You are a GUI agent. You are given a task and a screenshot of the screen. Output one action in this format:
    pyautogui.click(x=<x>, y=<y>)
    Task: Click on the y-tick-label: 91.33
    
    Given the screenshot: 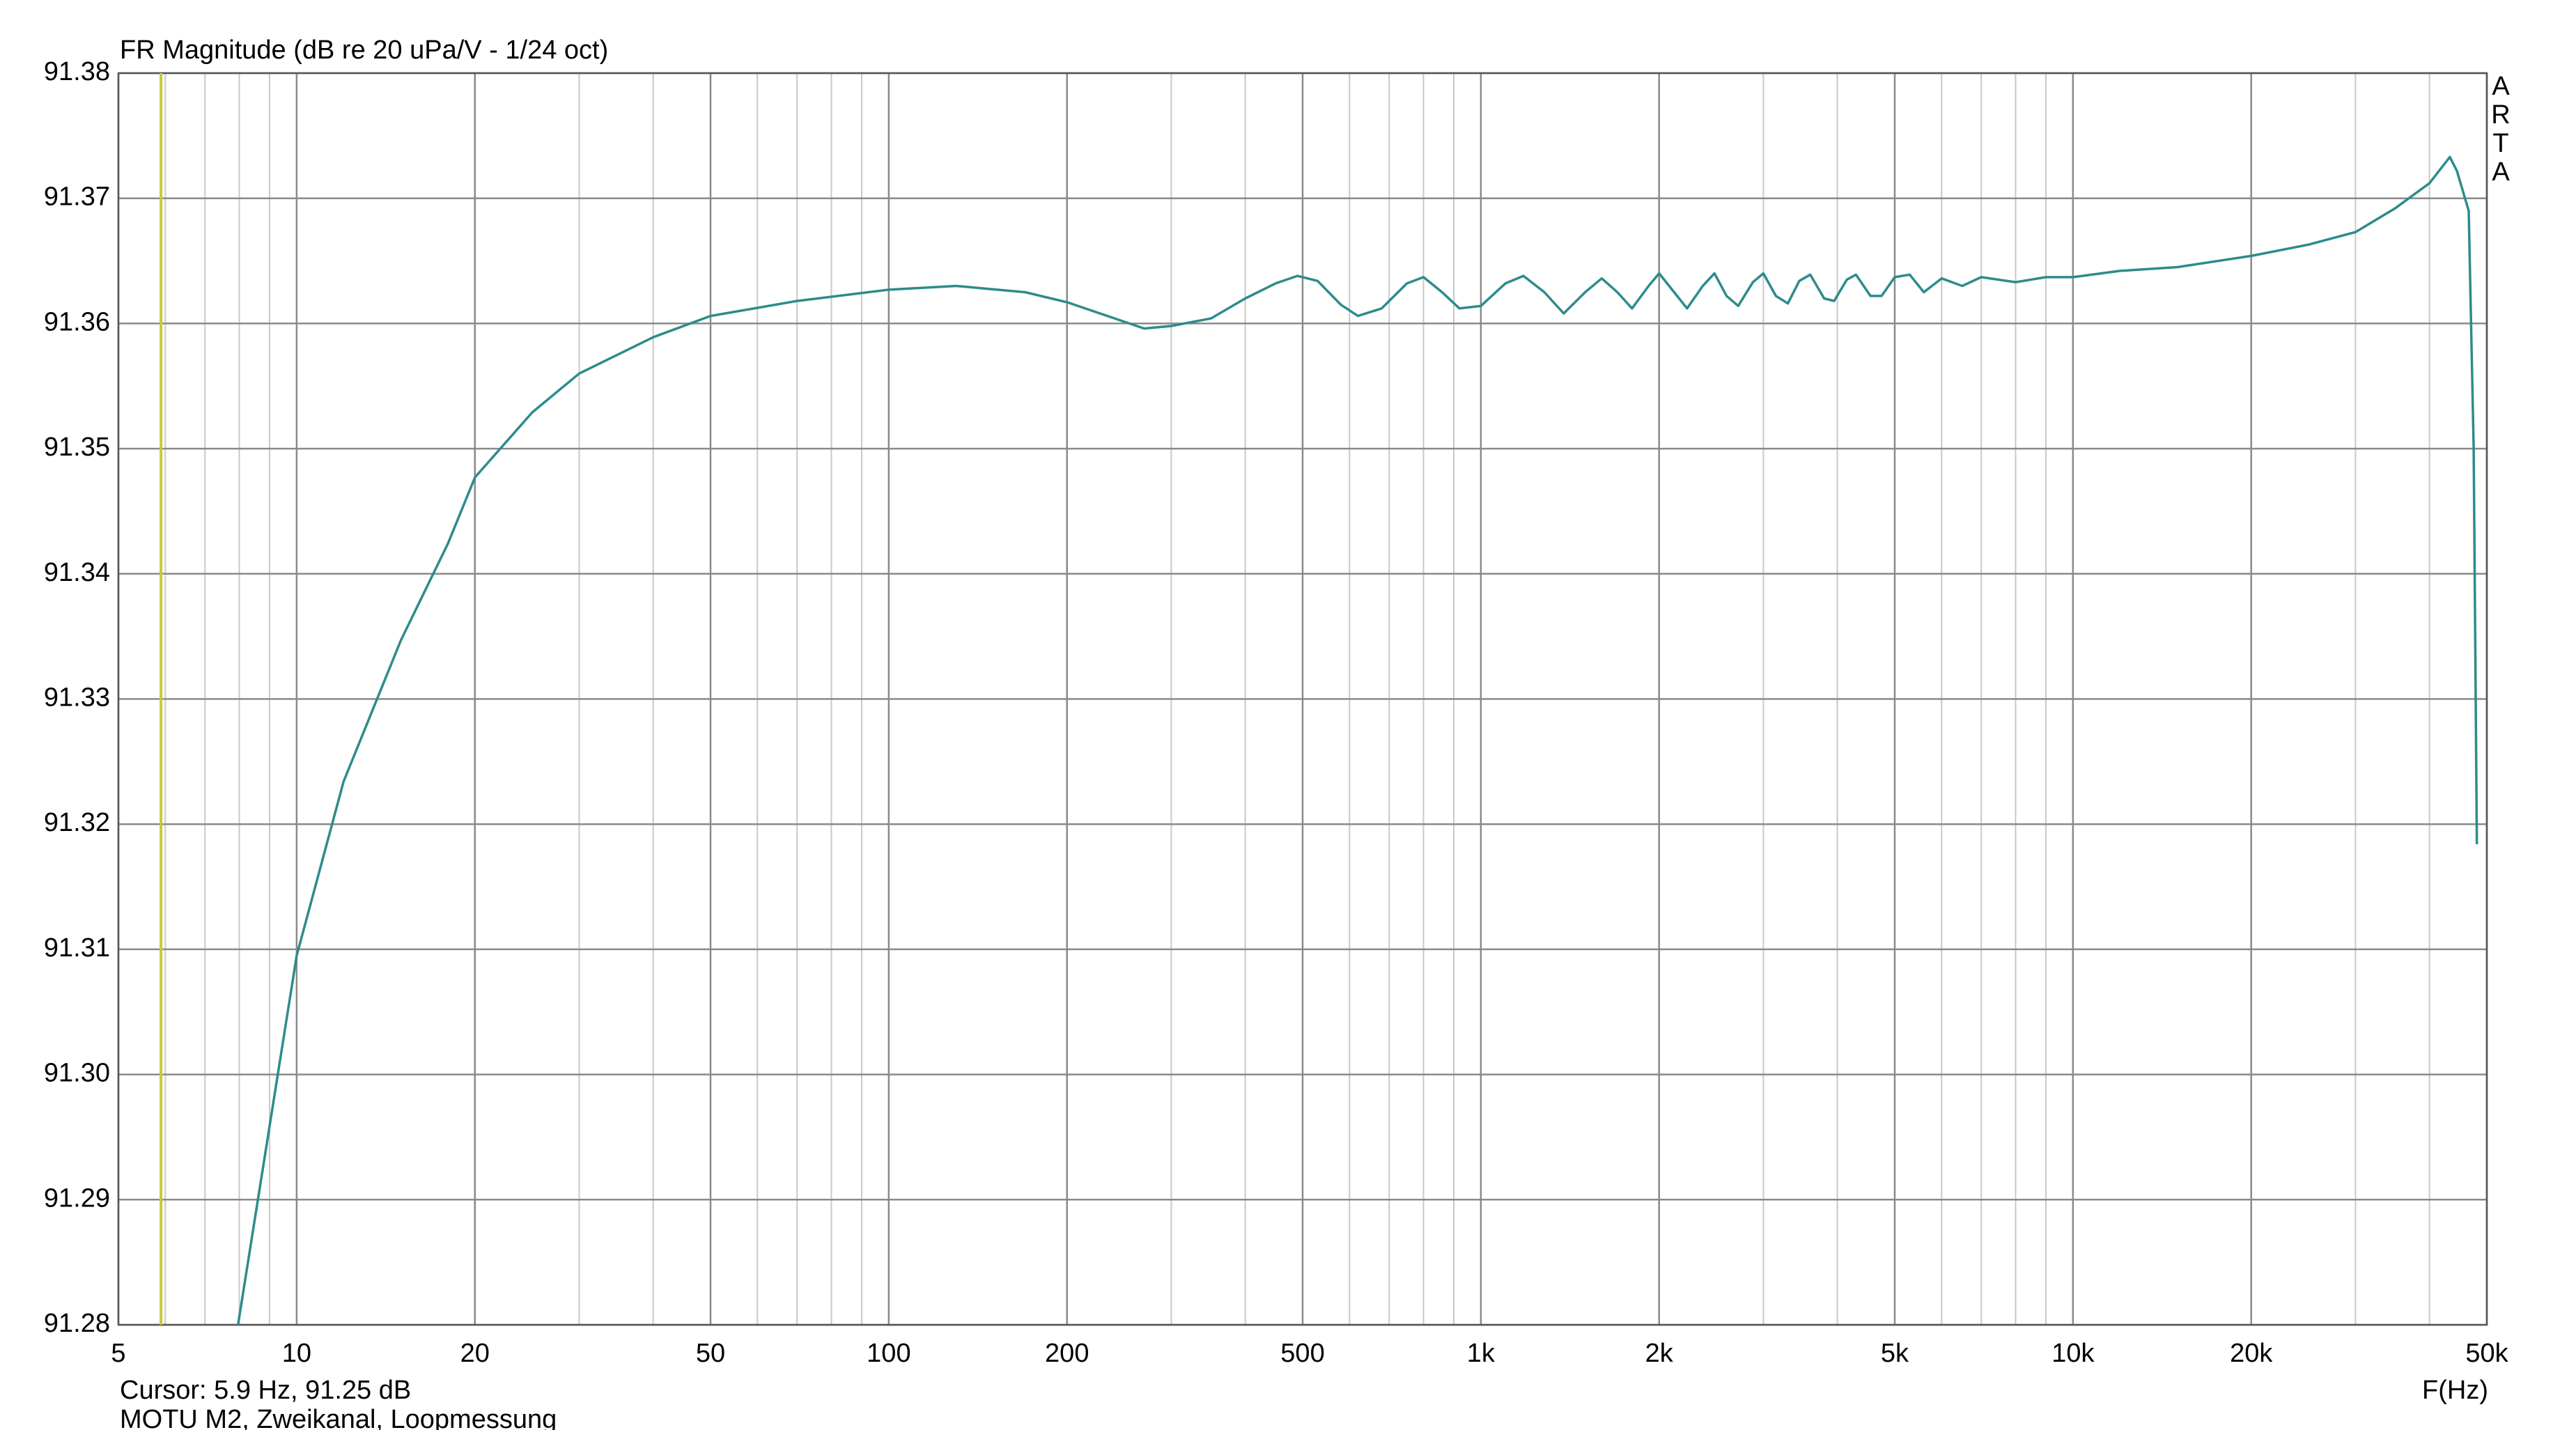 What is the action you would take?
    pyautogui.click(x=77, y=698)
    